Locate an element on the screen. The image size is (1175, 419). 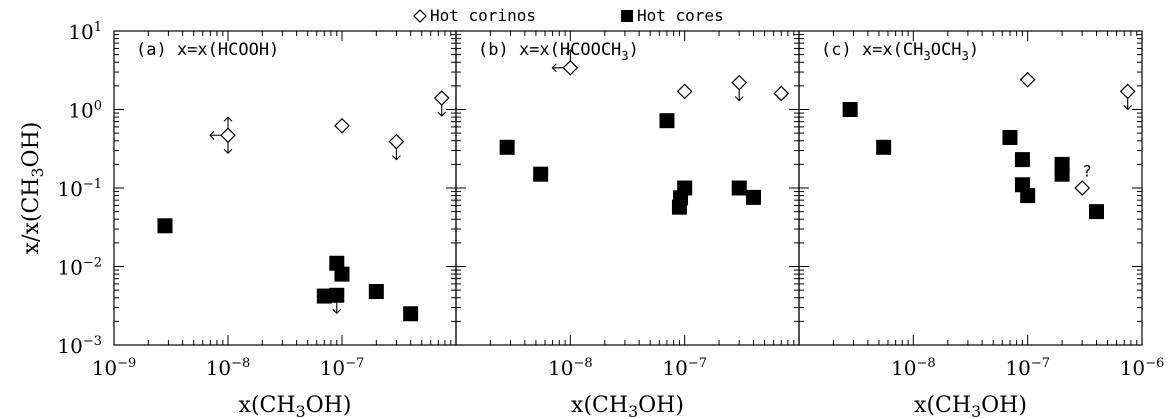
x-tick-label: 10⁻⁹ is located at coordinates (114, 368).